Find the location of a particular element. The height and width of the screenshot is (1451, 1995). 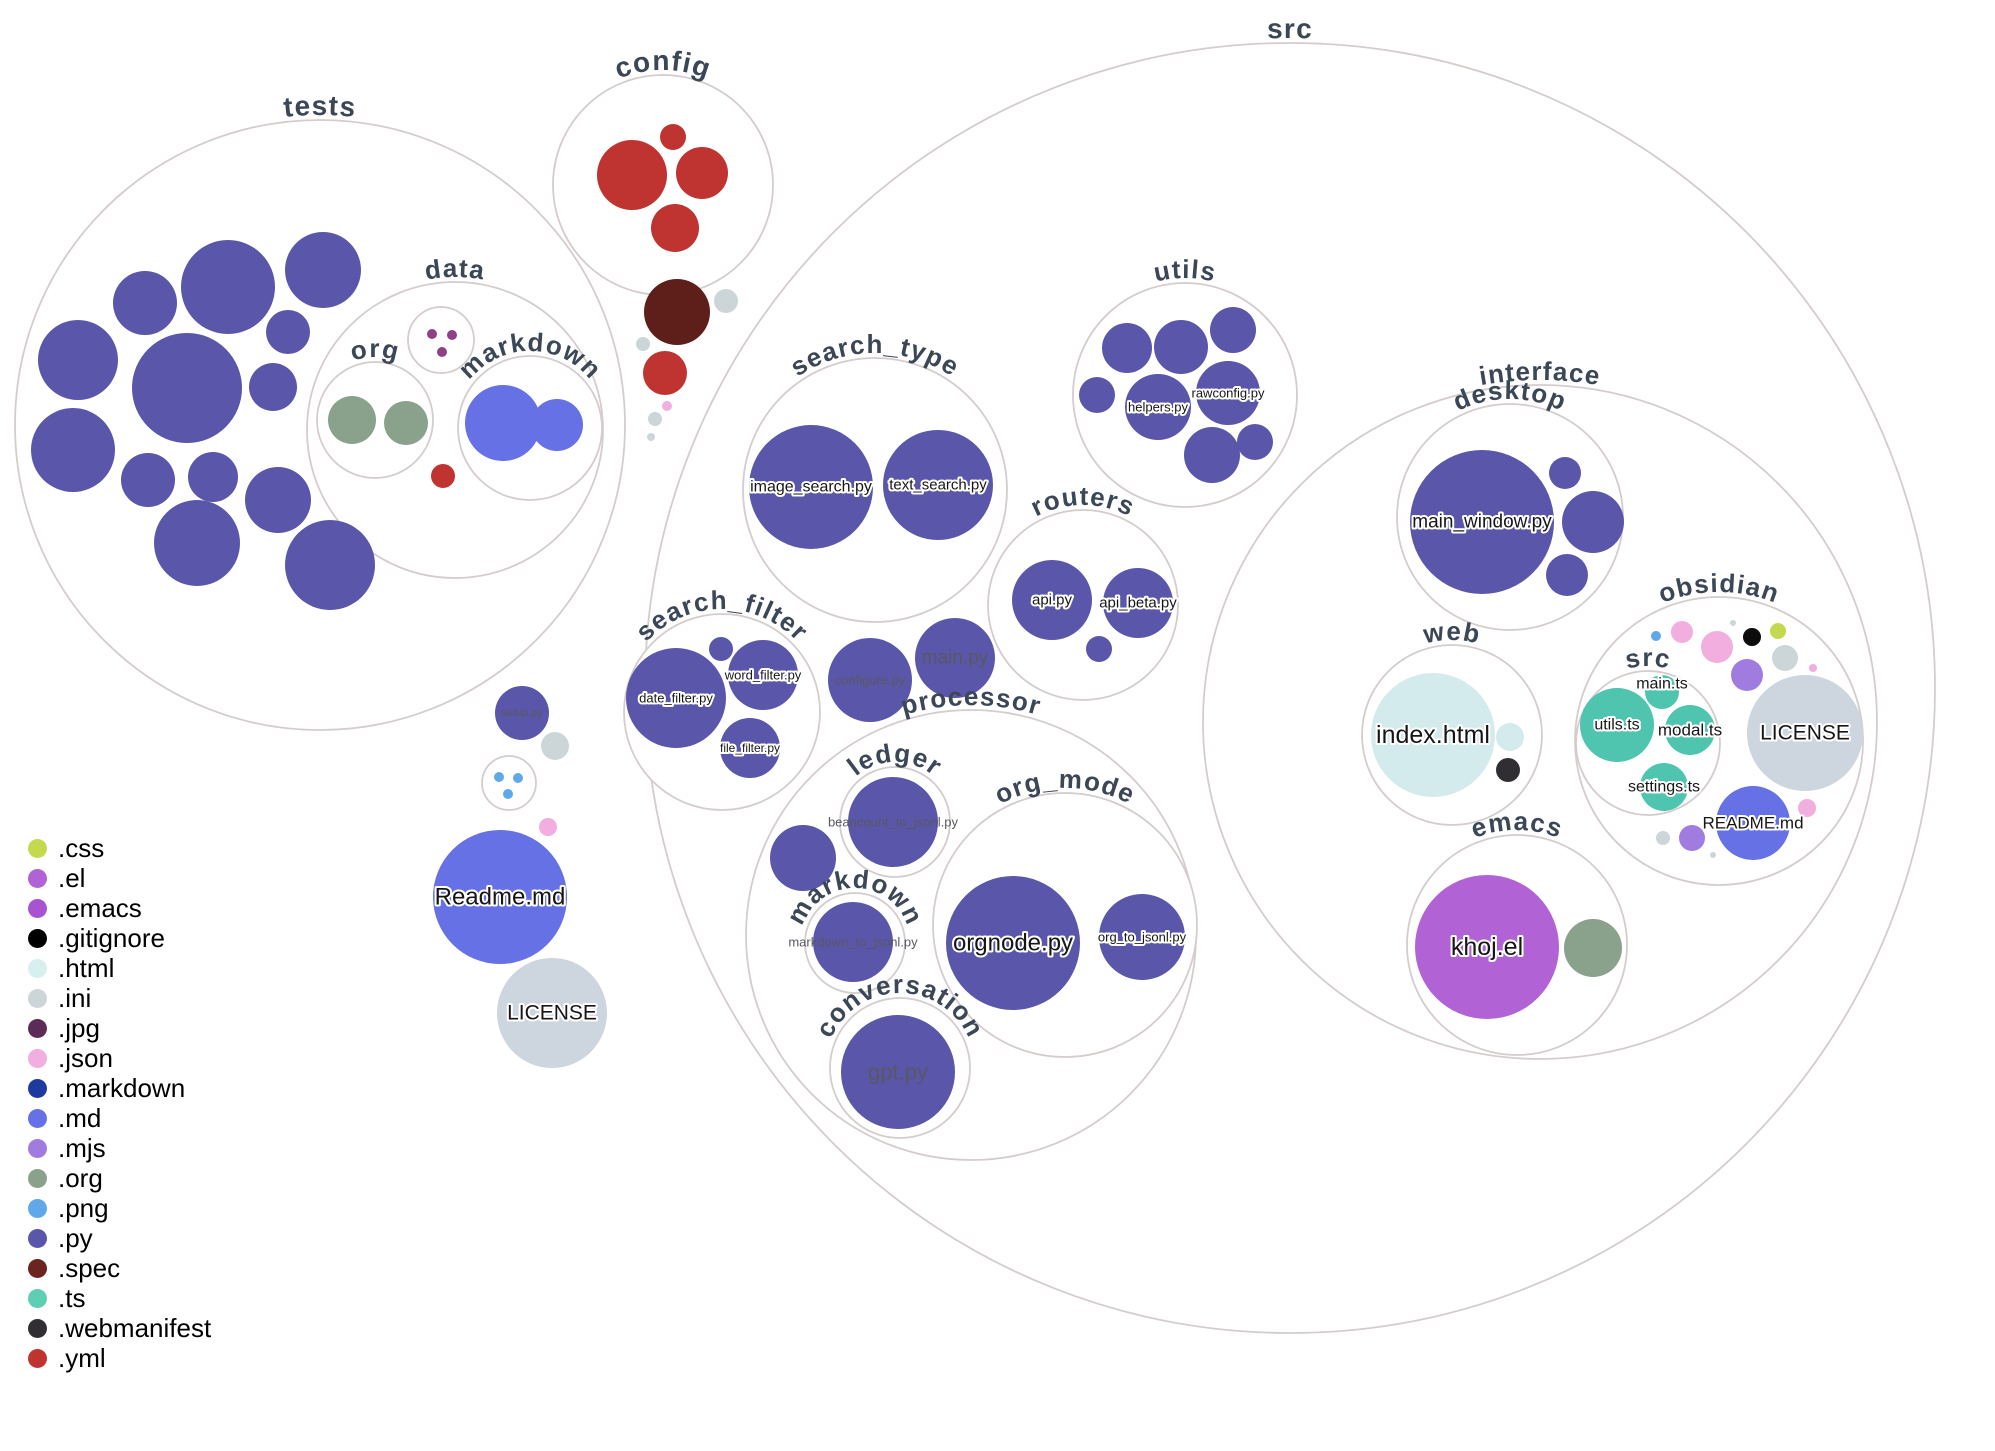

file-readme-md-label: README.md is located at coordinates (1752, 823).